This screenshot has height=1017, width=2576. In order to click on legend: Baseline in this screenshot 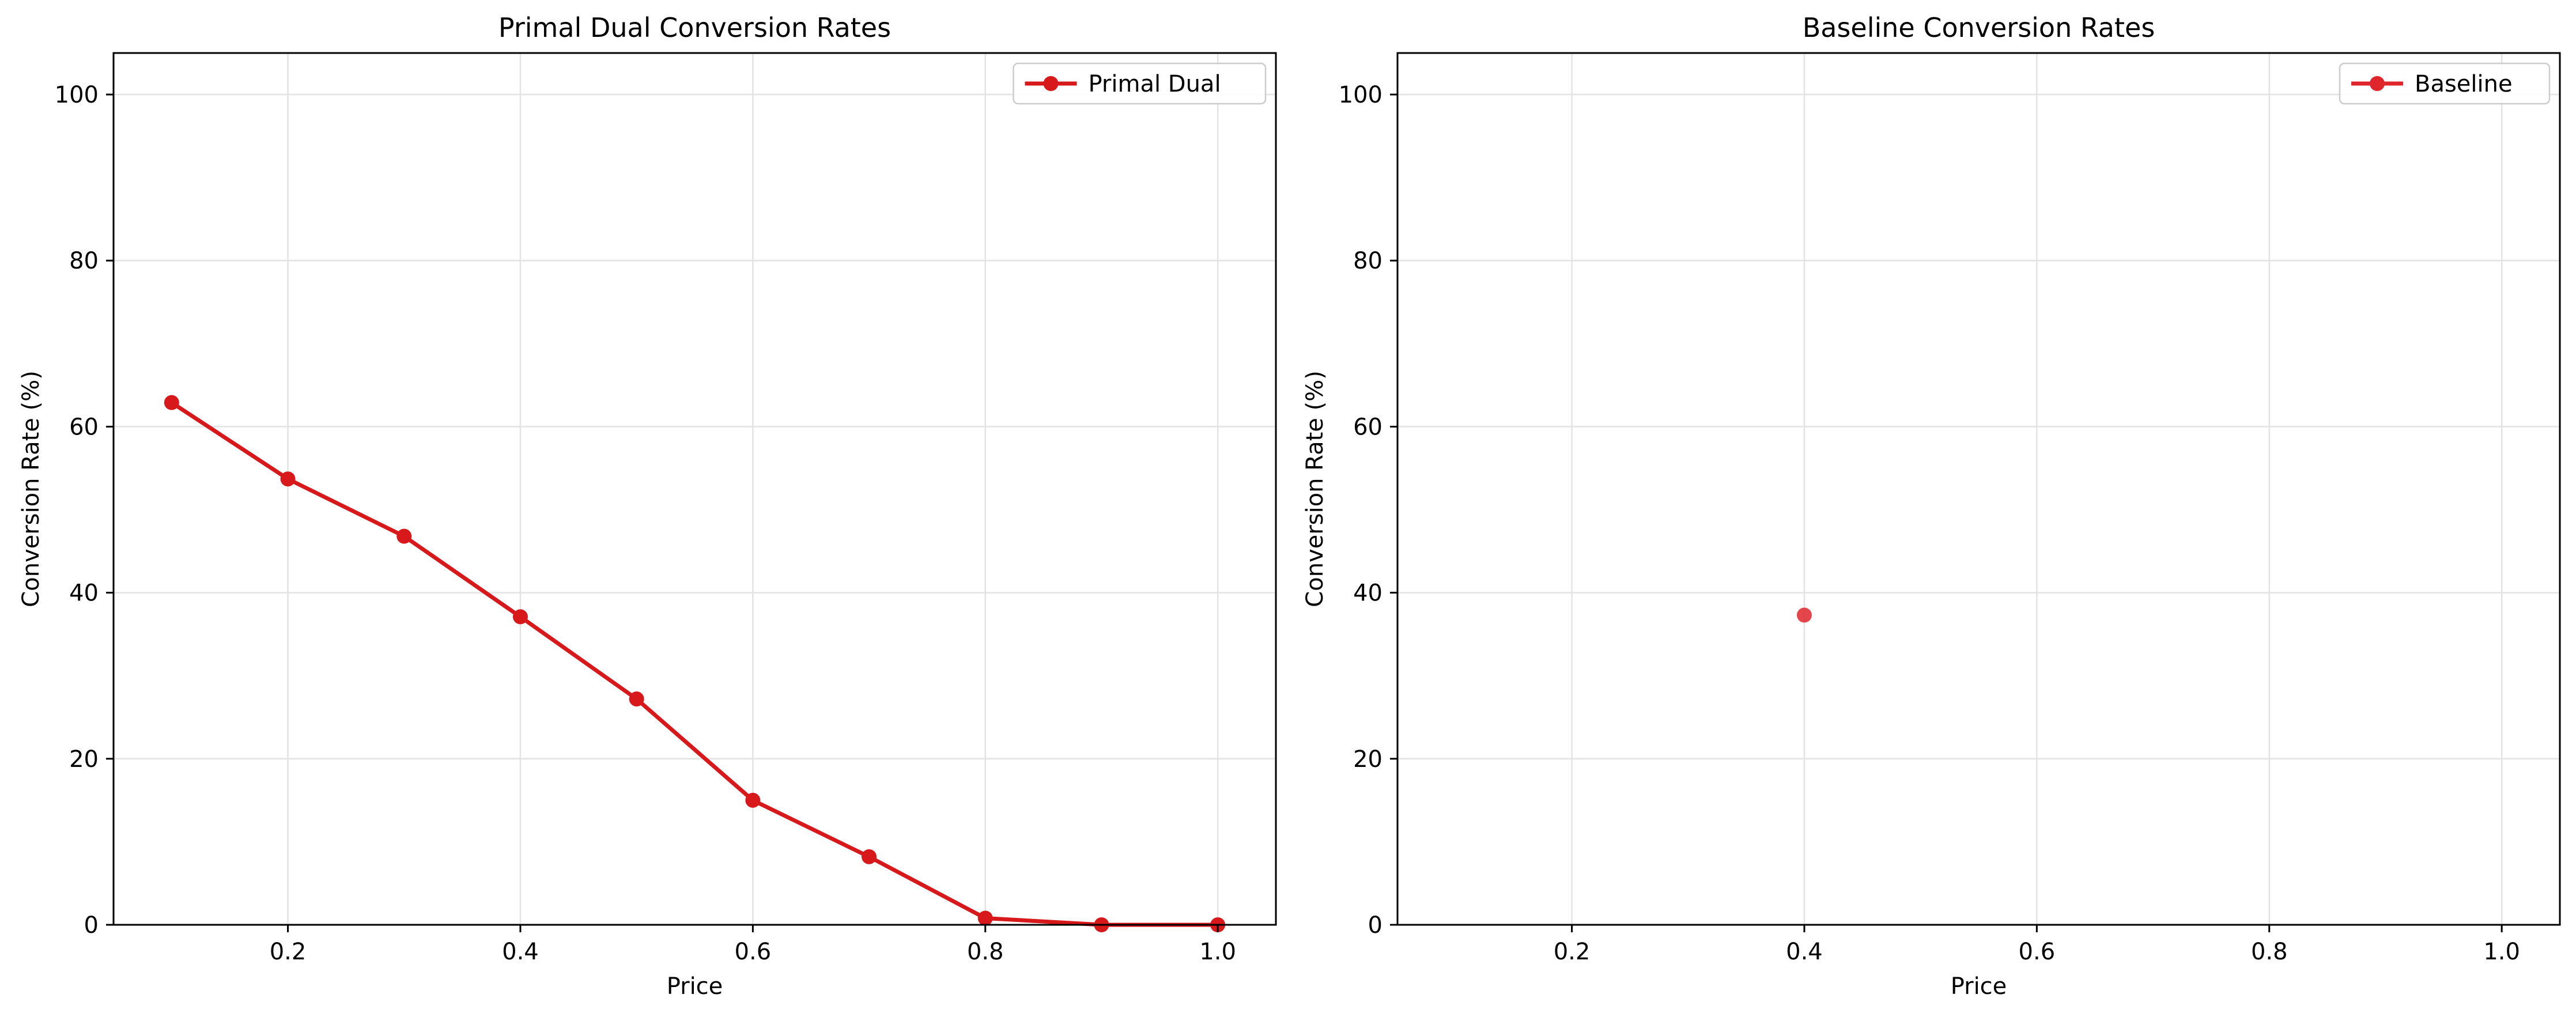, I will do `click(2445, 83)`.